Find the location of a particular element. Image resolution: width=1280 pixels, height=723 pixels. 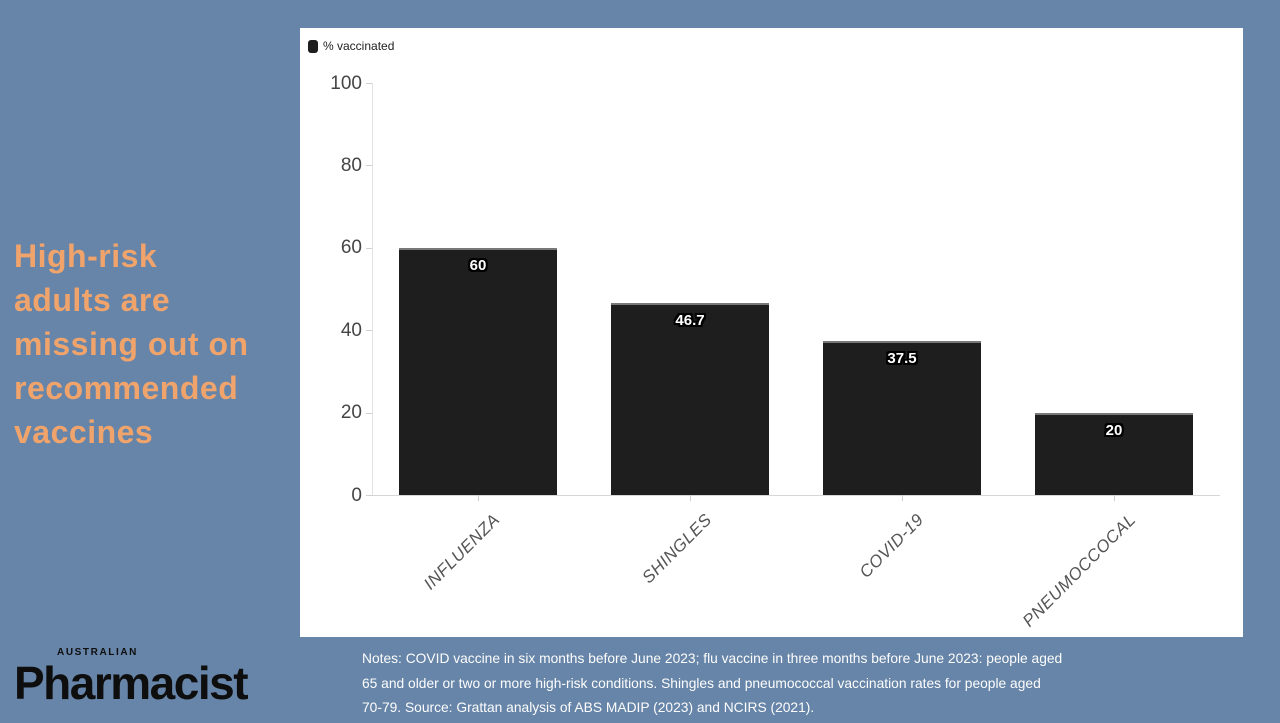

bar-pneumoccocal is located at coordinates (1114, 453).